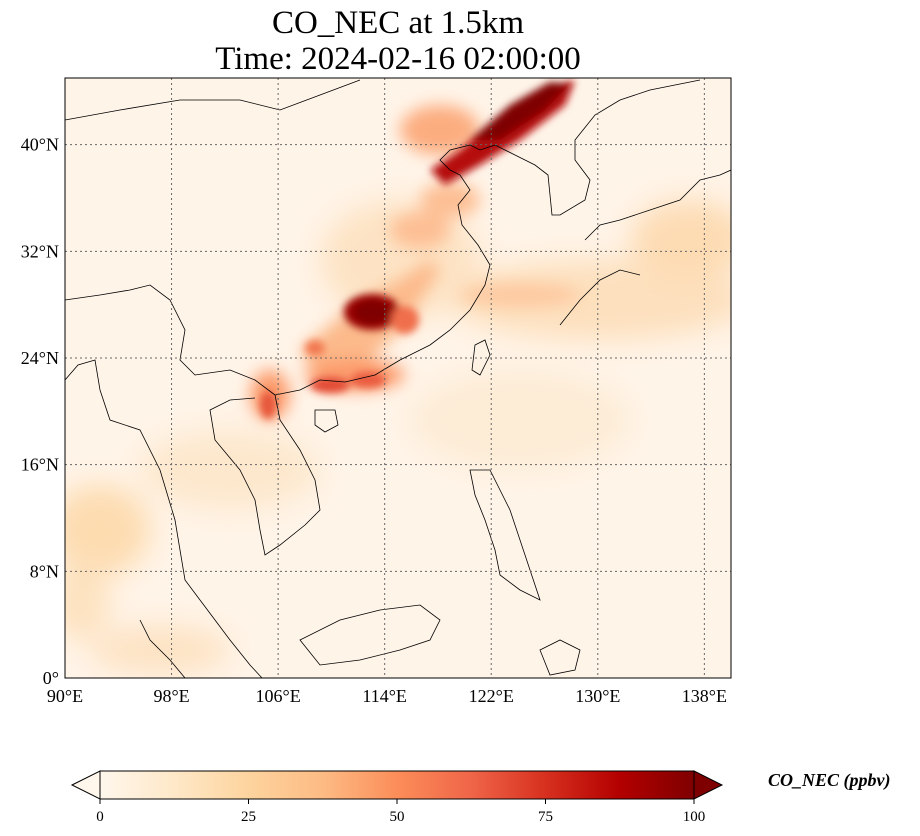 This screenshot has height=836, width=920. I want to click on colorbar-label: CO_NEC (ppbv), so click(829, 780).